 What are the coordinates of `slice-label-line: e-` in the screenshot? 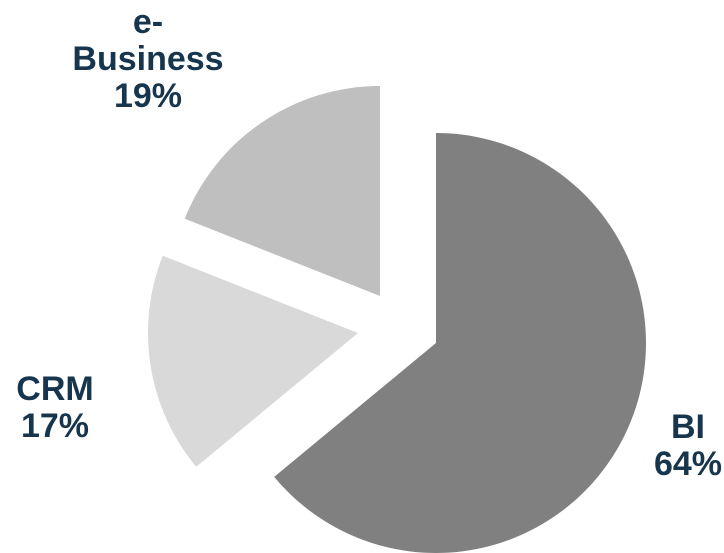 It's located at (148, 22).